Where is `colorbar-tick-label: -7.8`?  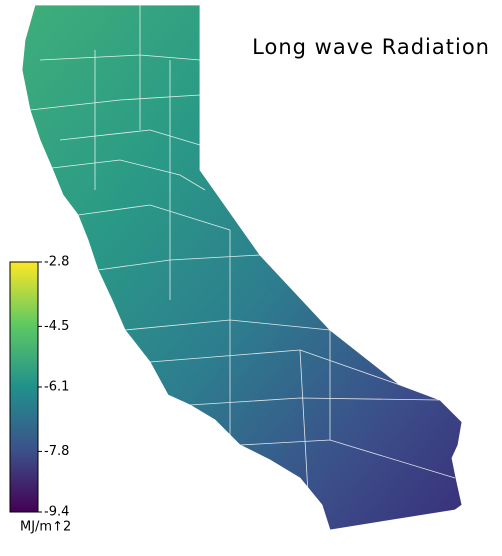
colorbar-tick-label: -7.8 is located at coordinates (56, 451).